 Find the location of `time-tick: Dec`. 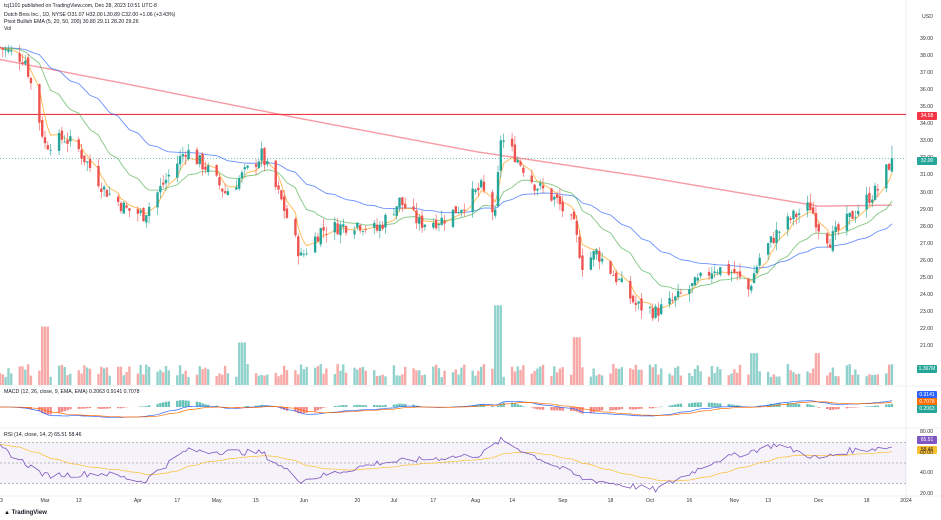

time-tick: Dec is located at coordinates (819, 501).